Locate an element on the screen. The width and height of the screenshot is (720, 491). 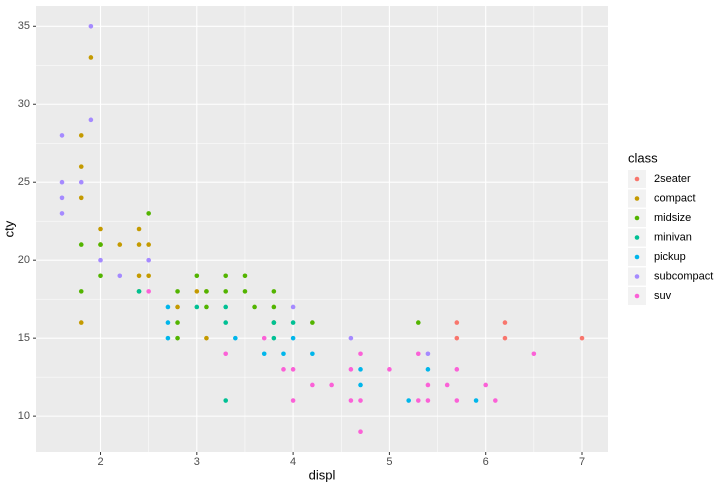
legend-label: midsize is located at coordinates (672, 218).